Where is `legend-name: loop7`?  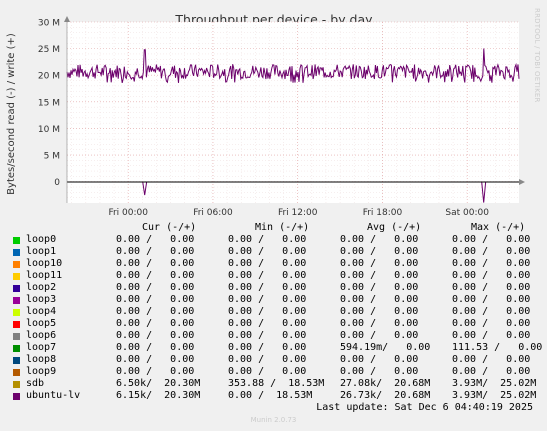 legend-name: loop7 is located at coordinates (41, 347).